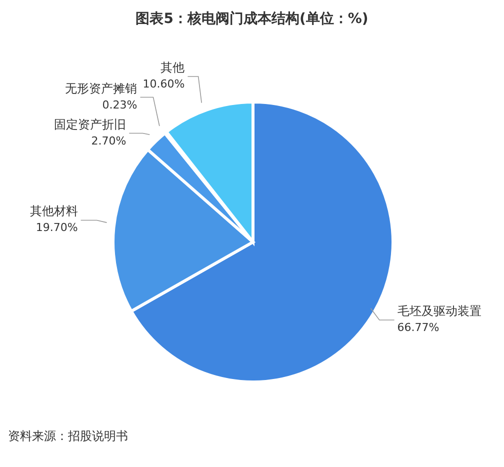 The image size is (504, 467). I want to click on text: 资料来源：招股说明书, so click(68, 436).